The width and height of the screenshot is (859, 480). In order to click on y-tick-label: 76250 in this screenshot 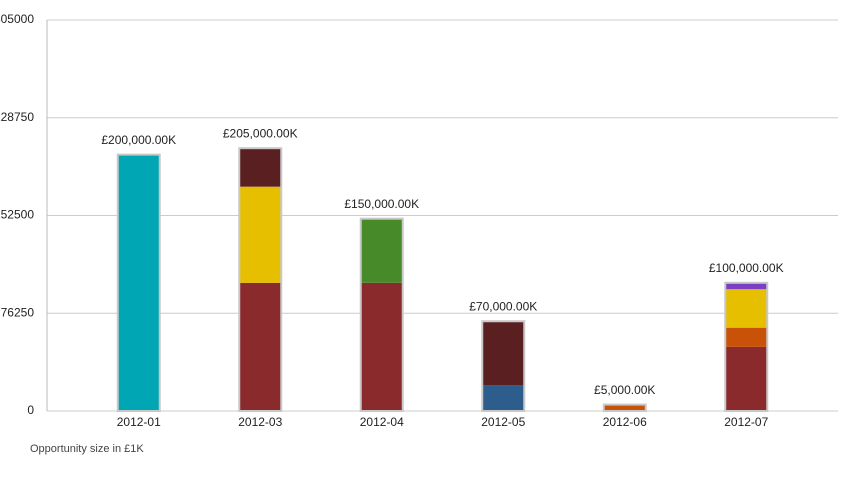, I will do `click(18, 312)`.